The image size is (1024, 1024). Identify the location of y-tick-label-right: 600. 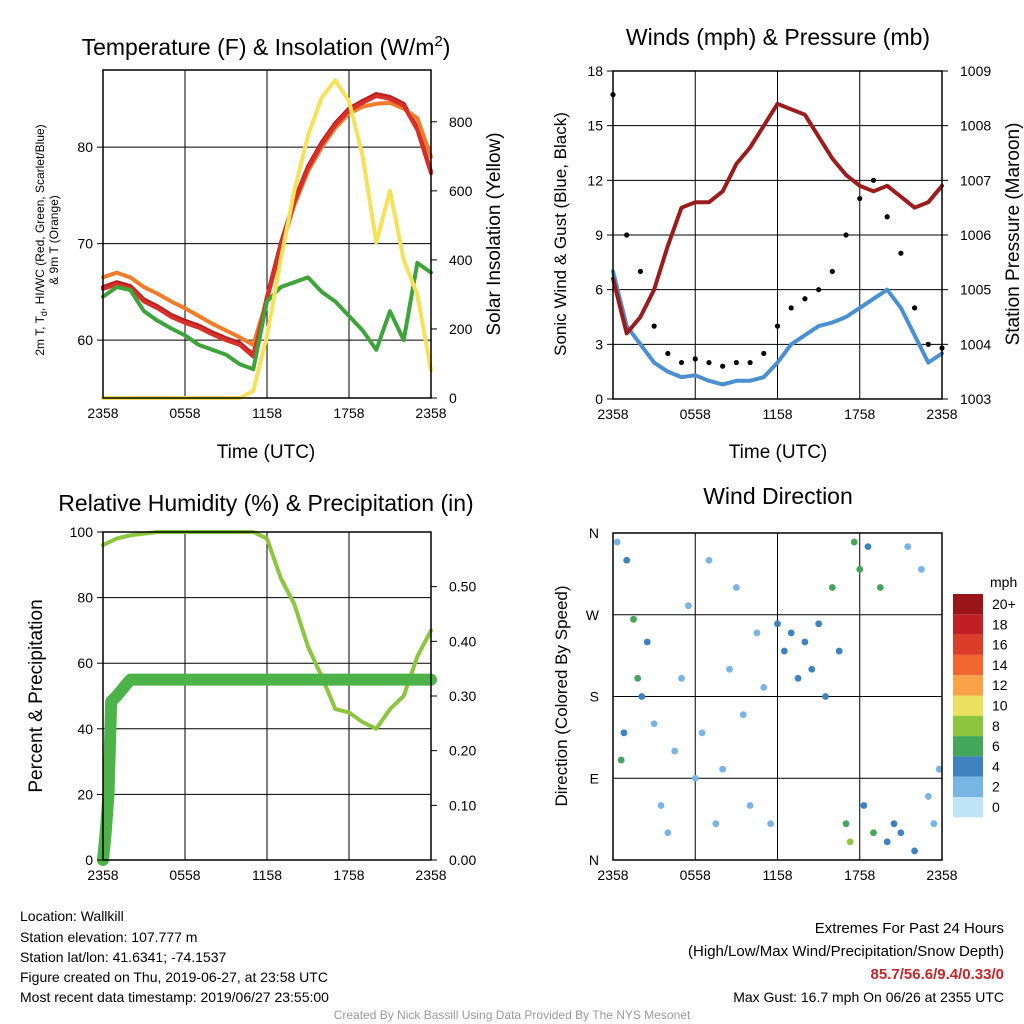
(461, 191).